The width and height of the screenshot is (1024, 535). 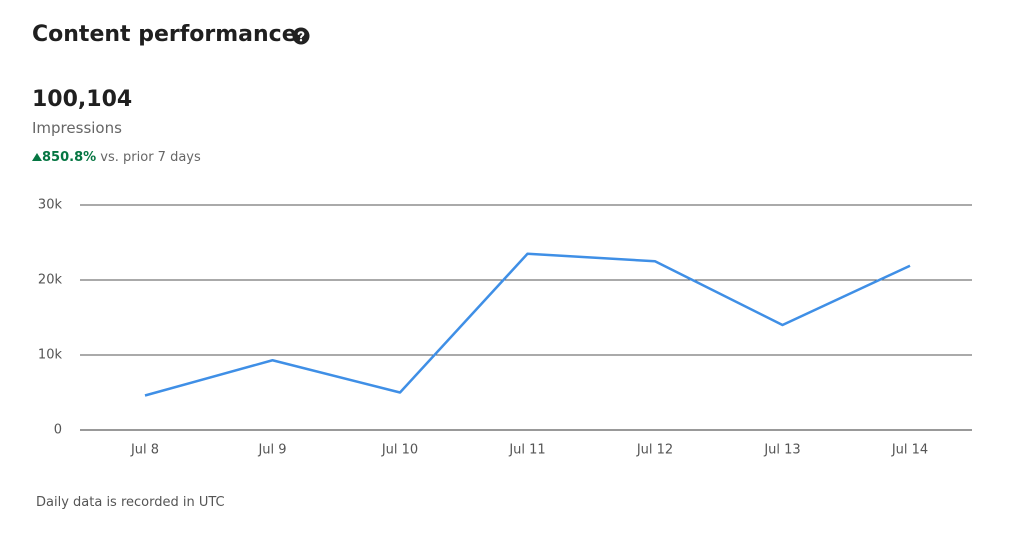 What do you see at coordinates (130, 502) in the screenshot?
I see `footnote: Daily data is recorded in UTC` at bounding box center [130, 502].